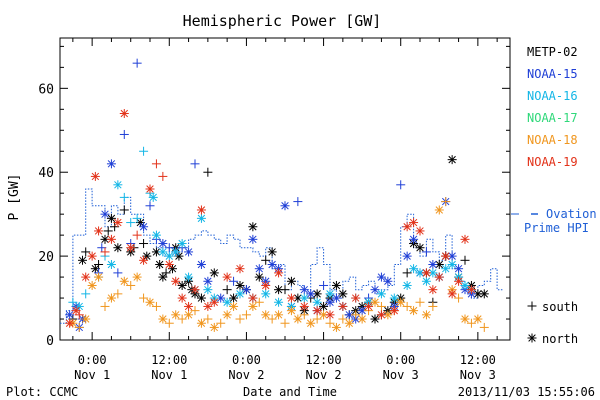 This screenshot has width=600, height=400. Describe the element at coordinates (571, 214) in the screenshot. I see `legend-ovation-label: Ovation` at that location.